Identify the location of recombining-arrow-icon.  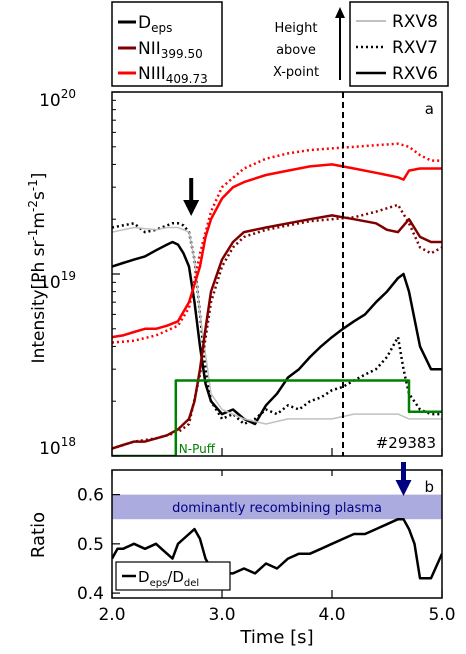
(403, 479).